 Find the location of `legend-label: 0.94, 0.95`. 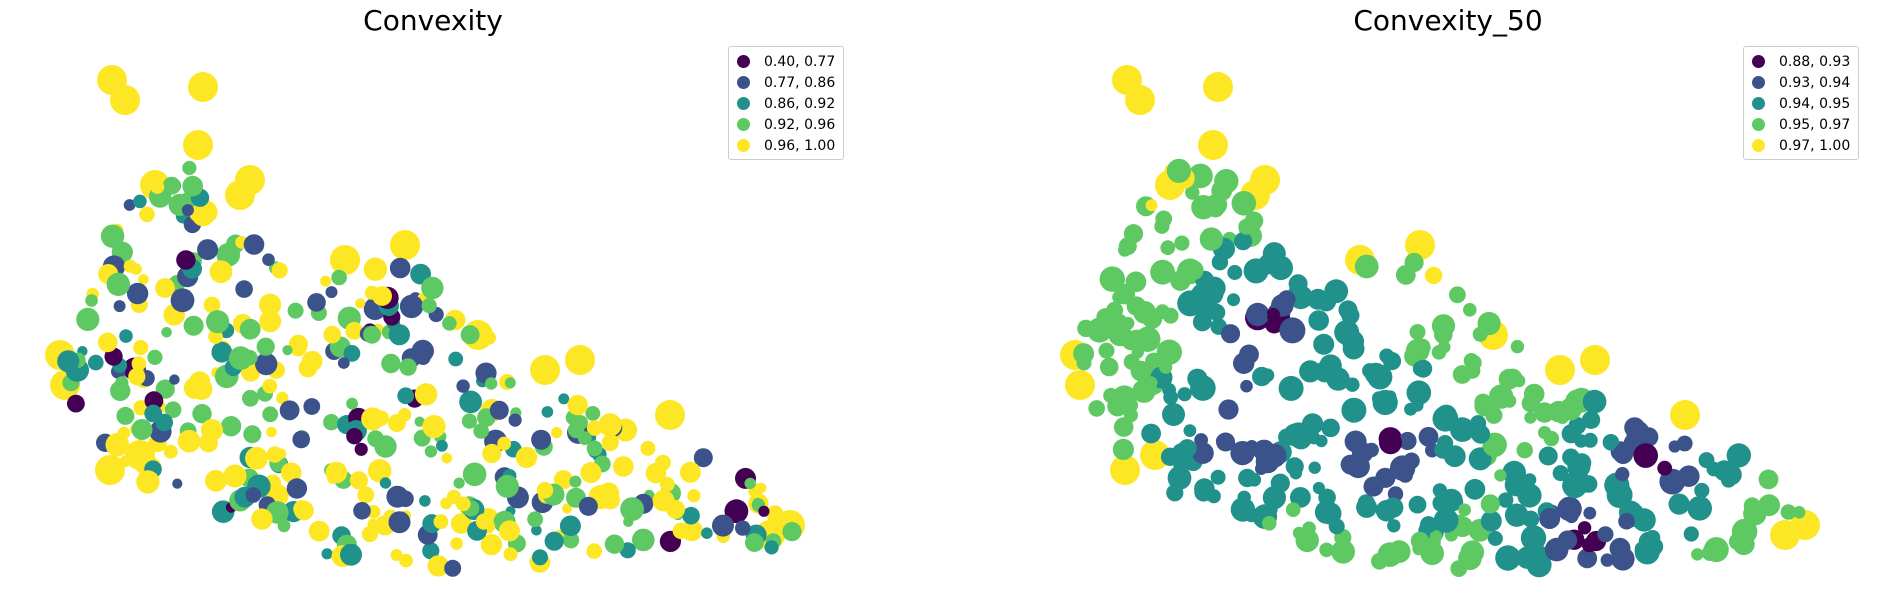

legend-label: 0.94, 0.95 is located at coordinates (1815, 103).